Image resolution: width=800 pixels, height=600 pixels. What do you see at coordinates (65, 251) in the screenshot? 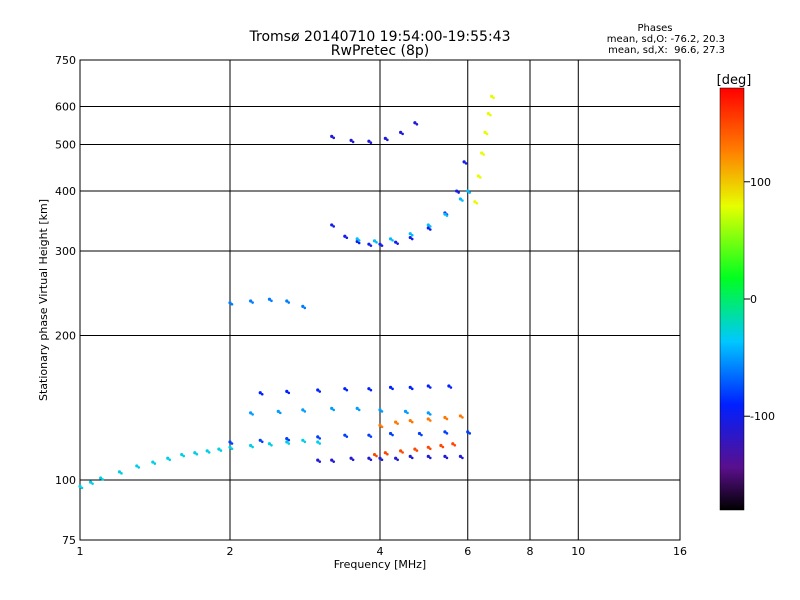
I see `y-tick-label: 300` at bounding box center [65, 251].